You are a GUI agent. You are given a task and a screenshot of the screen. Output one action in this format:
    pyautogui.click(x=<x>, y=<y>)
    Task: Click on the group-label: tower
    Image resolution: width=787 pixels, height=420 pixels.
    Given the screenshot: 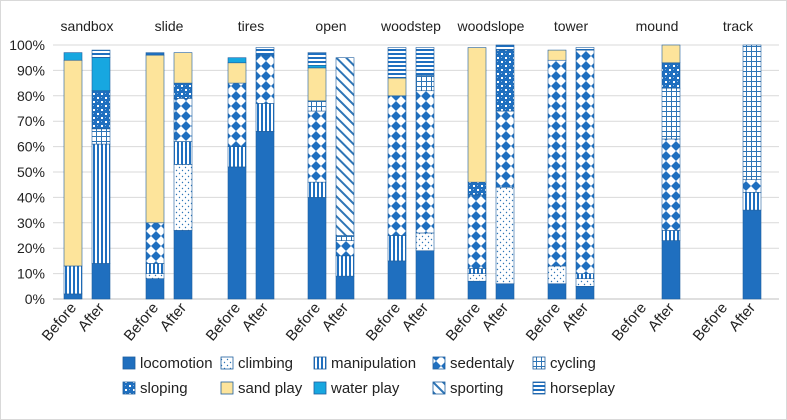 What is the action you would take?
    pyautogui.click(x=571, y=26)
    